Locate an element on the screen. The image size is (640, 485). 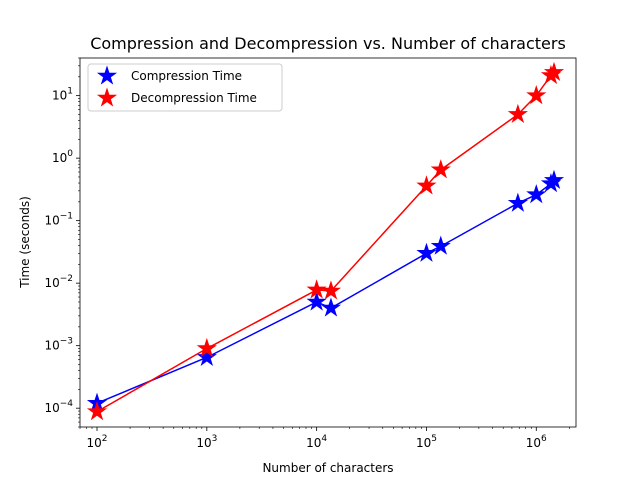
x-tick-label: 10⁵ is located at coordinates (426, 442).